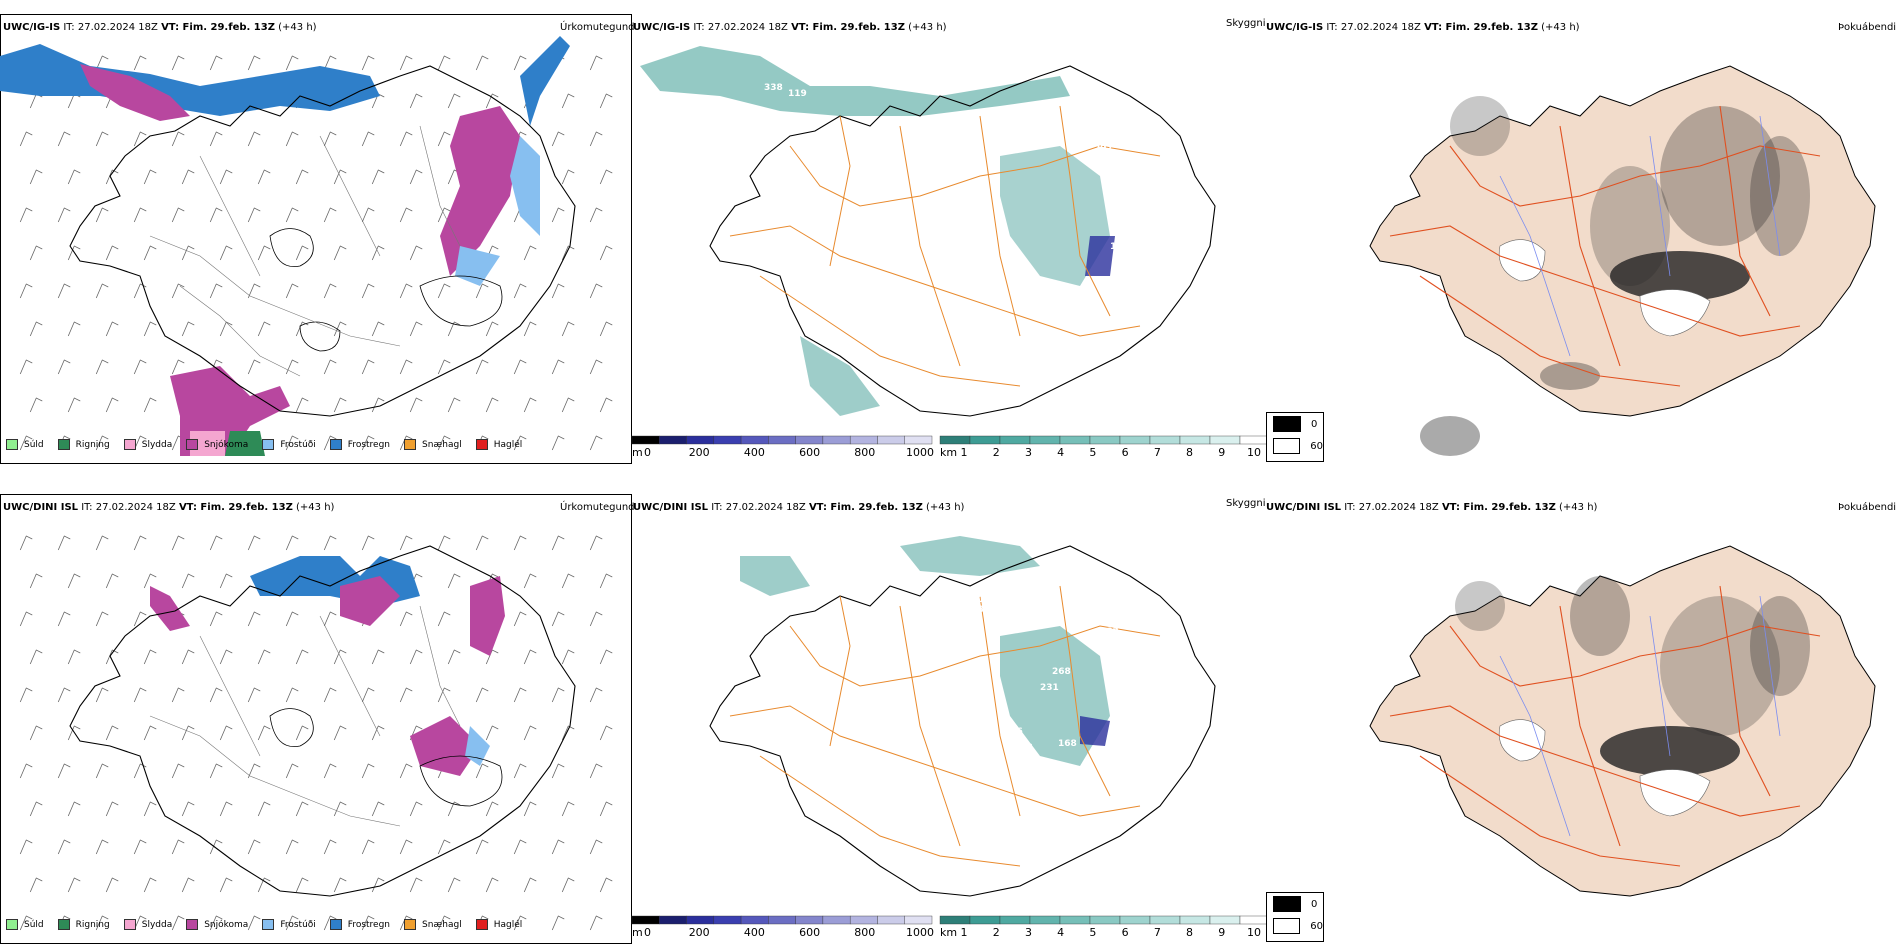  I want to click on teal-north, so click(970, 556).